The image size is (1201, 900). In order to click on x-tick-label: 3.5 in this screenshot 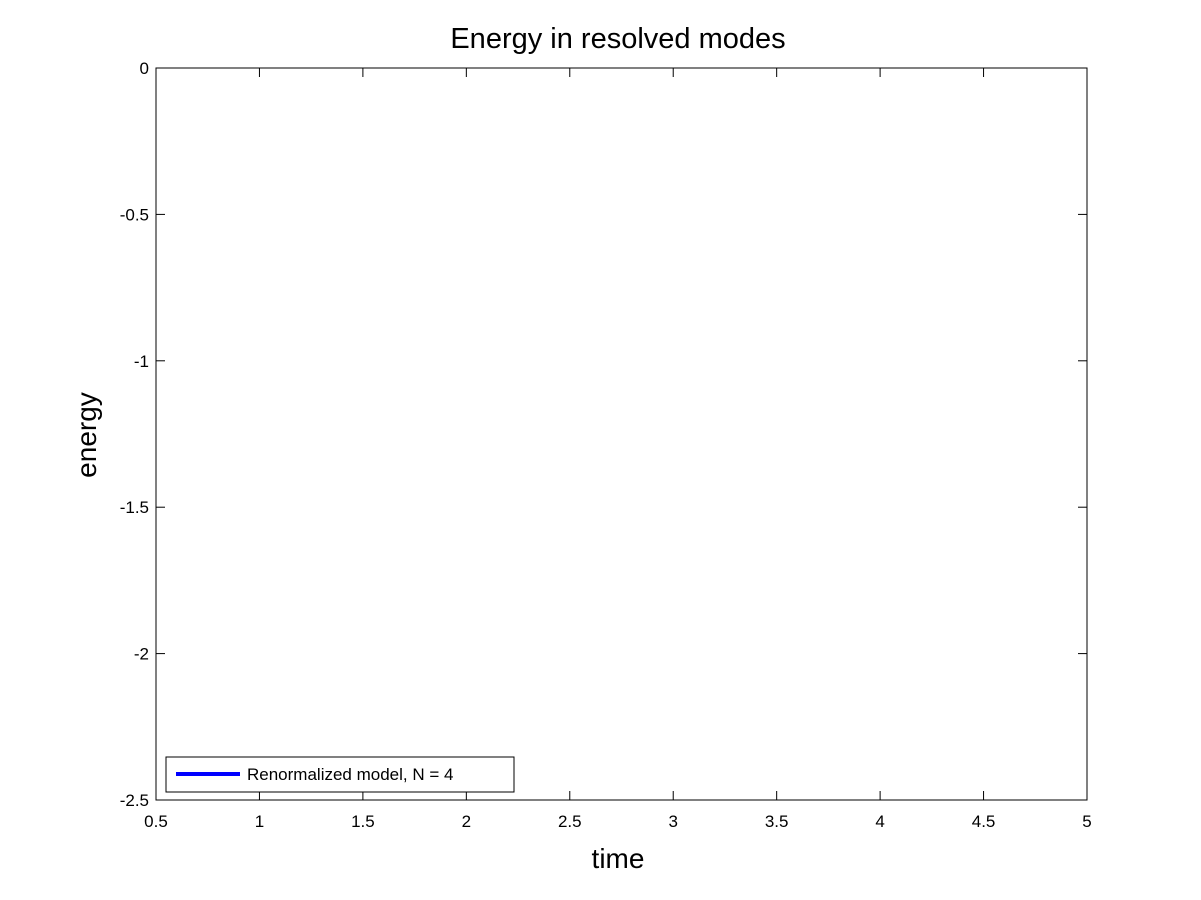, I will do `click(777, 821)`.